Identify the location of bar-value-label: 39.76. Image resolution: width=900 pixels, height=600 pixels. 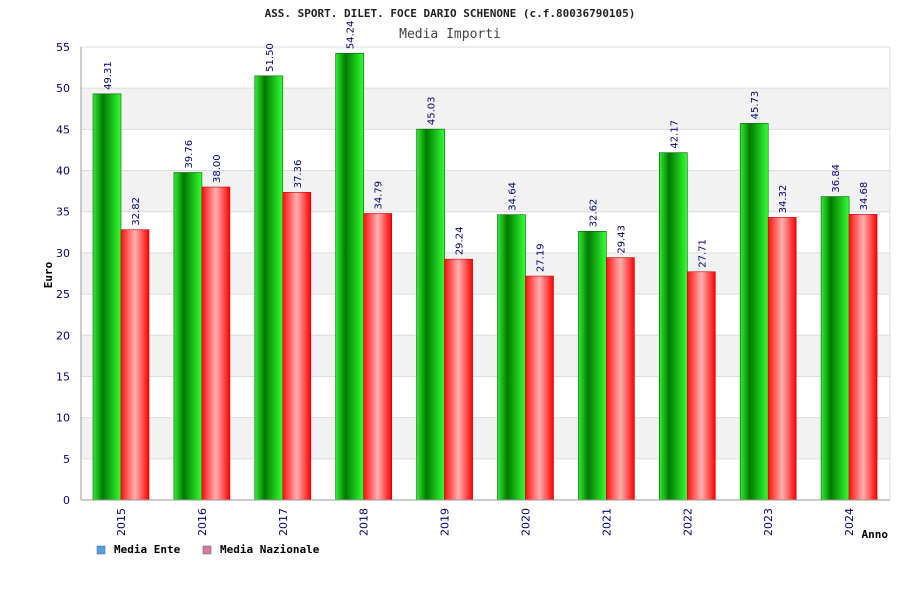
(189, 154).